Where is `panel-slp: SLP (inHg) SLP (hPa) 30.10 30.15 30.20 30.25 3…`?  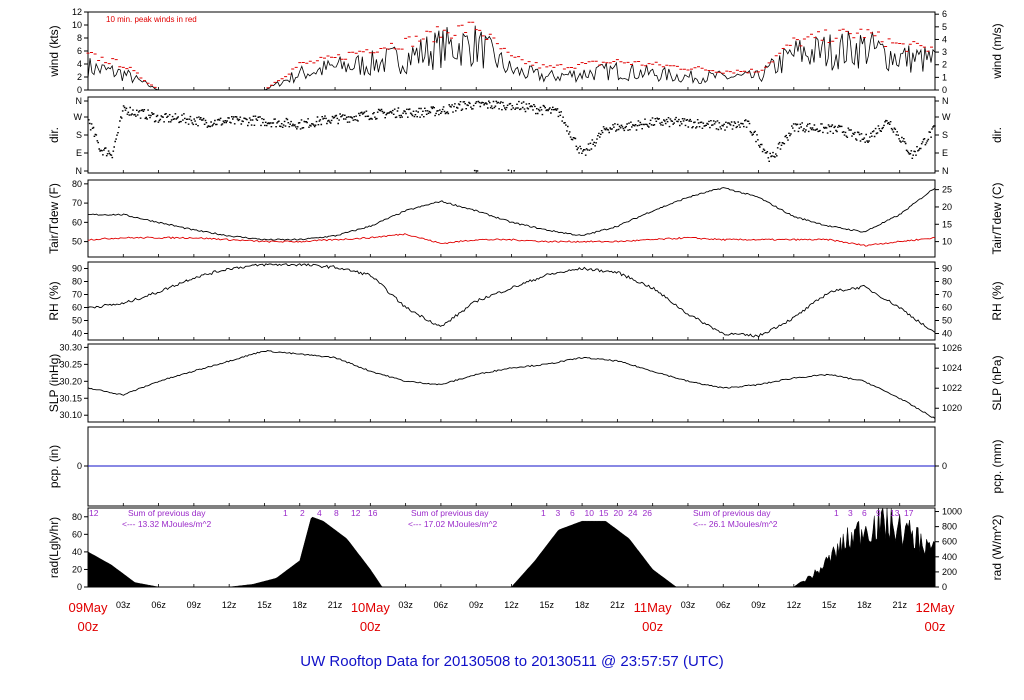 panel-slp: SLP (inHg) SLP (hPa) 30.10 30.15 30.20 30.25 3… is located at coordinates (525, 382).